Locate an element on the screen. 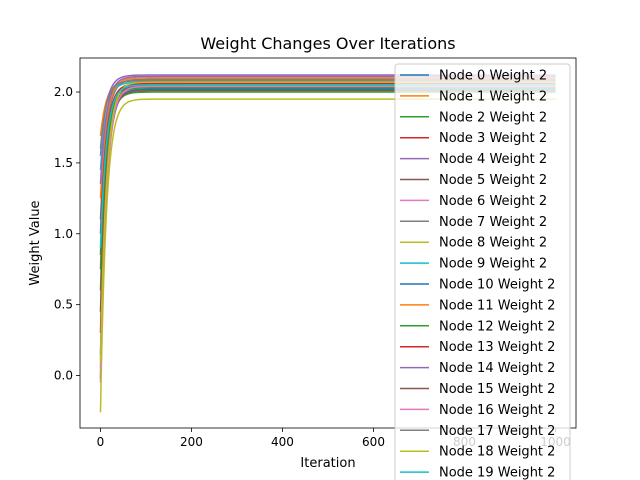  x-tick-label: 0 is located at coordinates (101, 442).